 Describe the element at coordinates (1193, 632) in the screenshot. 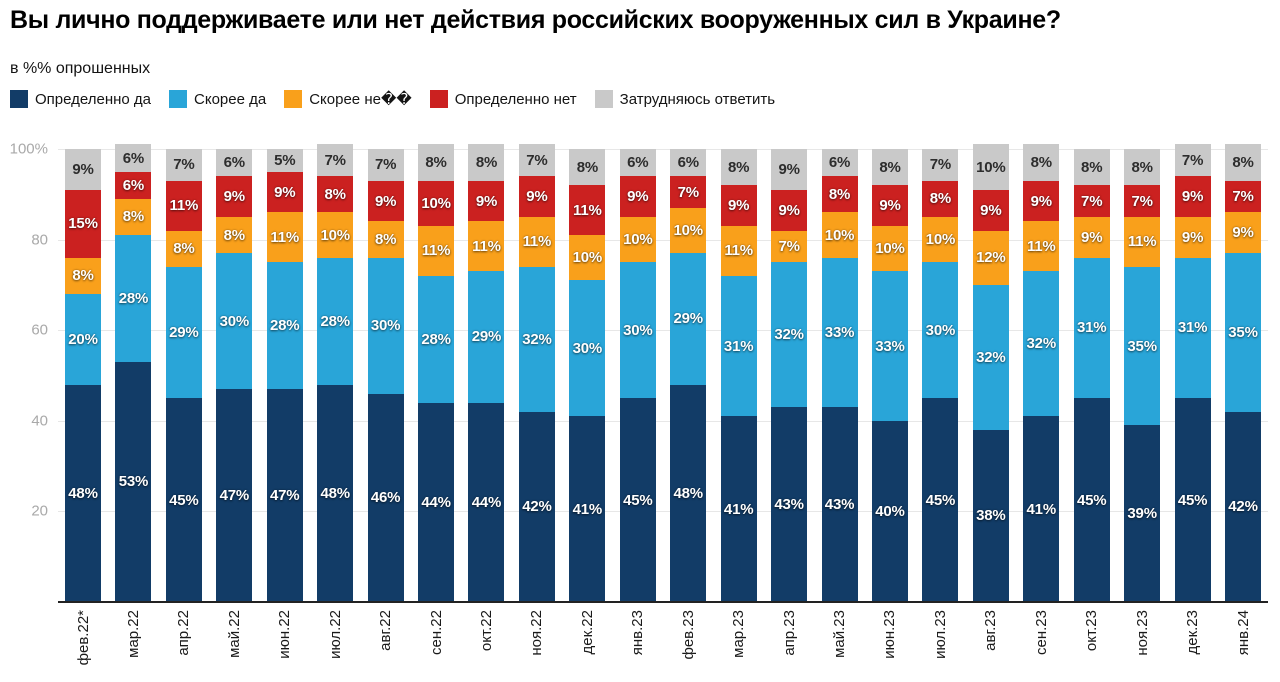

I see `x-axis-label: дек.23` at that location.